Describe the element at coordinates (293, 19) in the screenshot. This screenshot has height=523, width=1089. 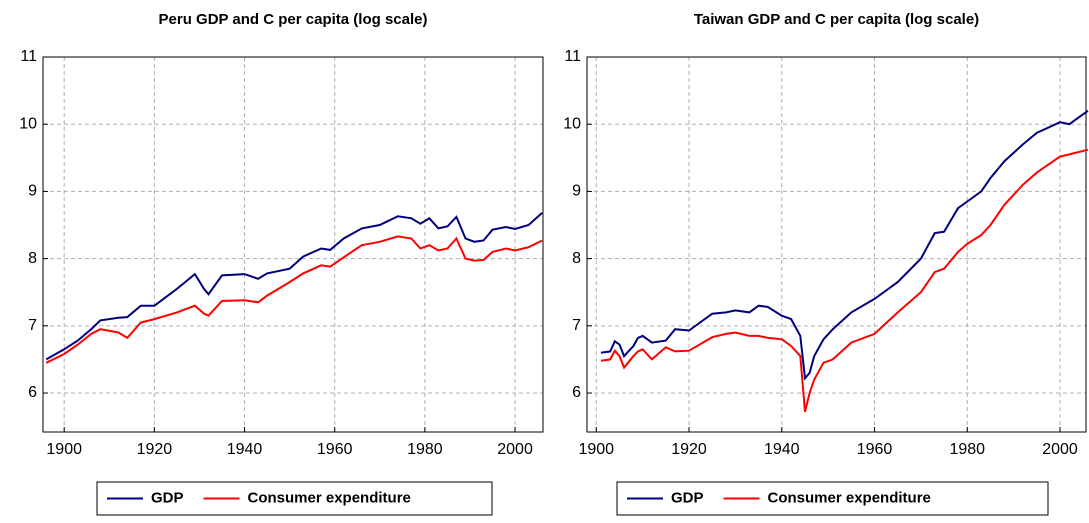
I see `chart-title: Peru GDP and C per capita (log scale)` at that location.